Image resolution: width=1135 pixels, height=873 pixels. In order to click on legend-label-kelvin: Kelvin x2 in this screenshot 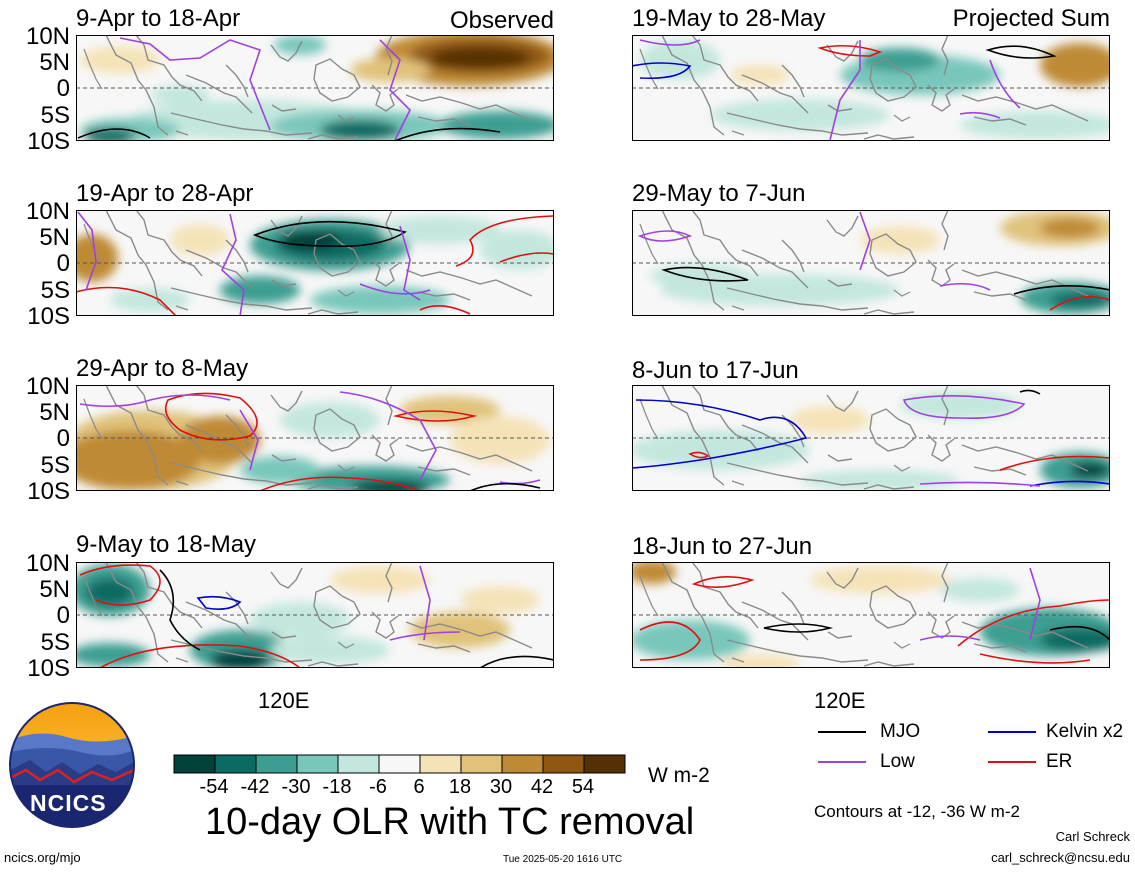, I will do `click(1085, 731)`.